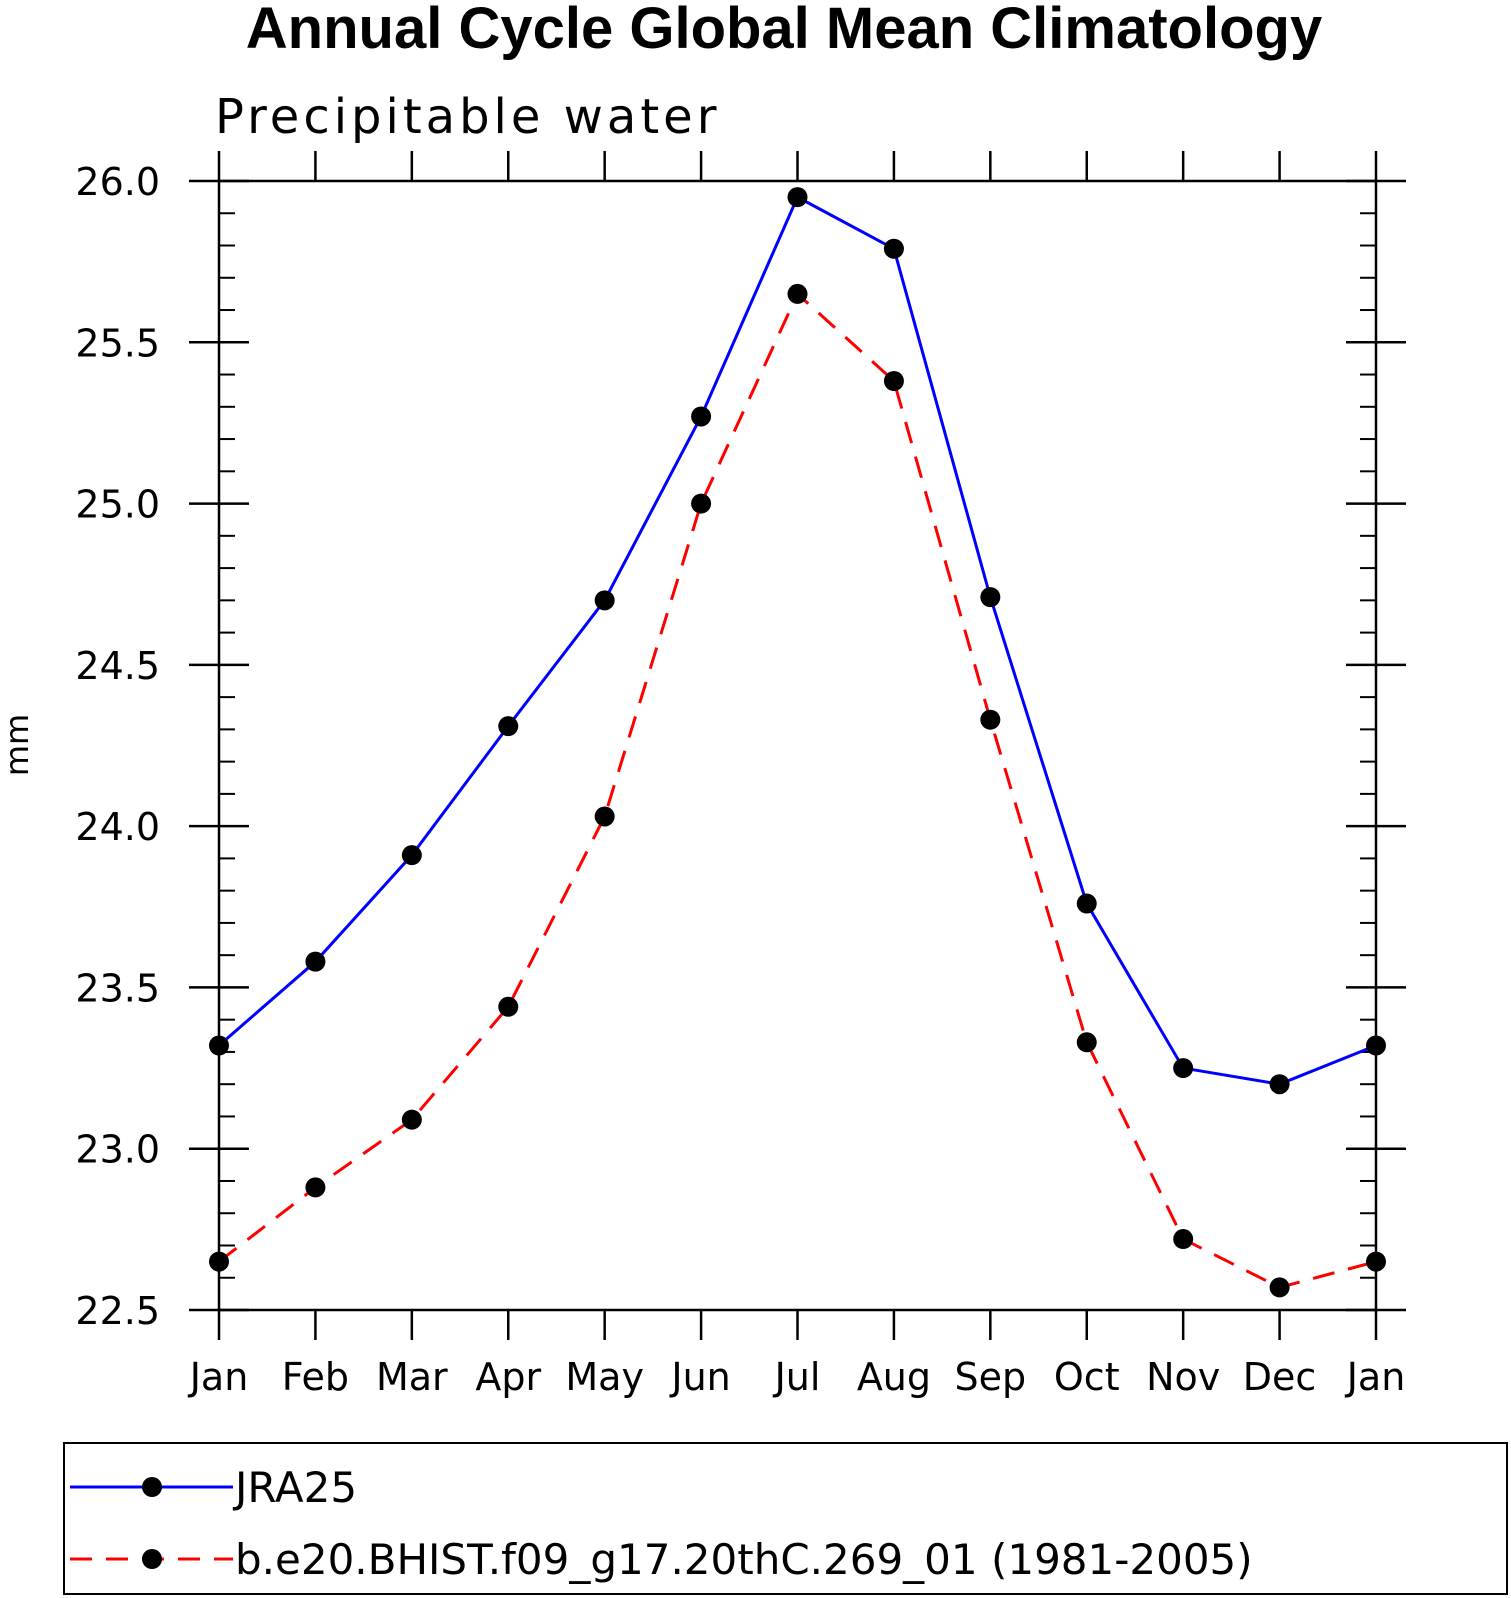 This screenshot has height=1598, width=1511. Describe the element at coordinates (894, 1377) in the screenshot. I see `x-tick-label: Aug` at that location.